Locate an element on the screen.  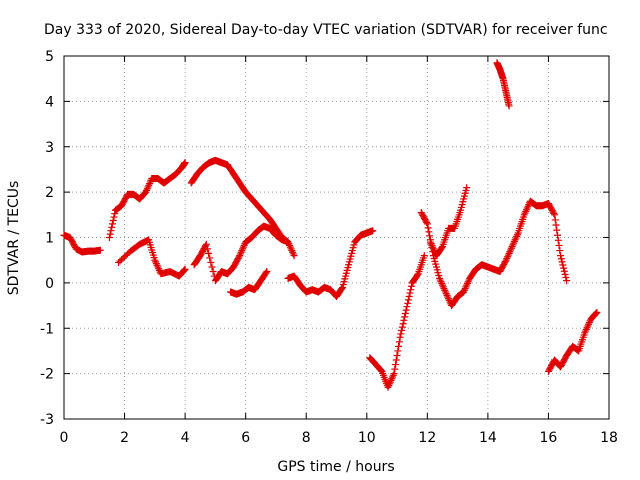
series-arc-l is located at coordinates (572, 341).